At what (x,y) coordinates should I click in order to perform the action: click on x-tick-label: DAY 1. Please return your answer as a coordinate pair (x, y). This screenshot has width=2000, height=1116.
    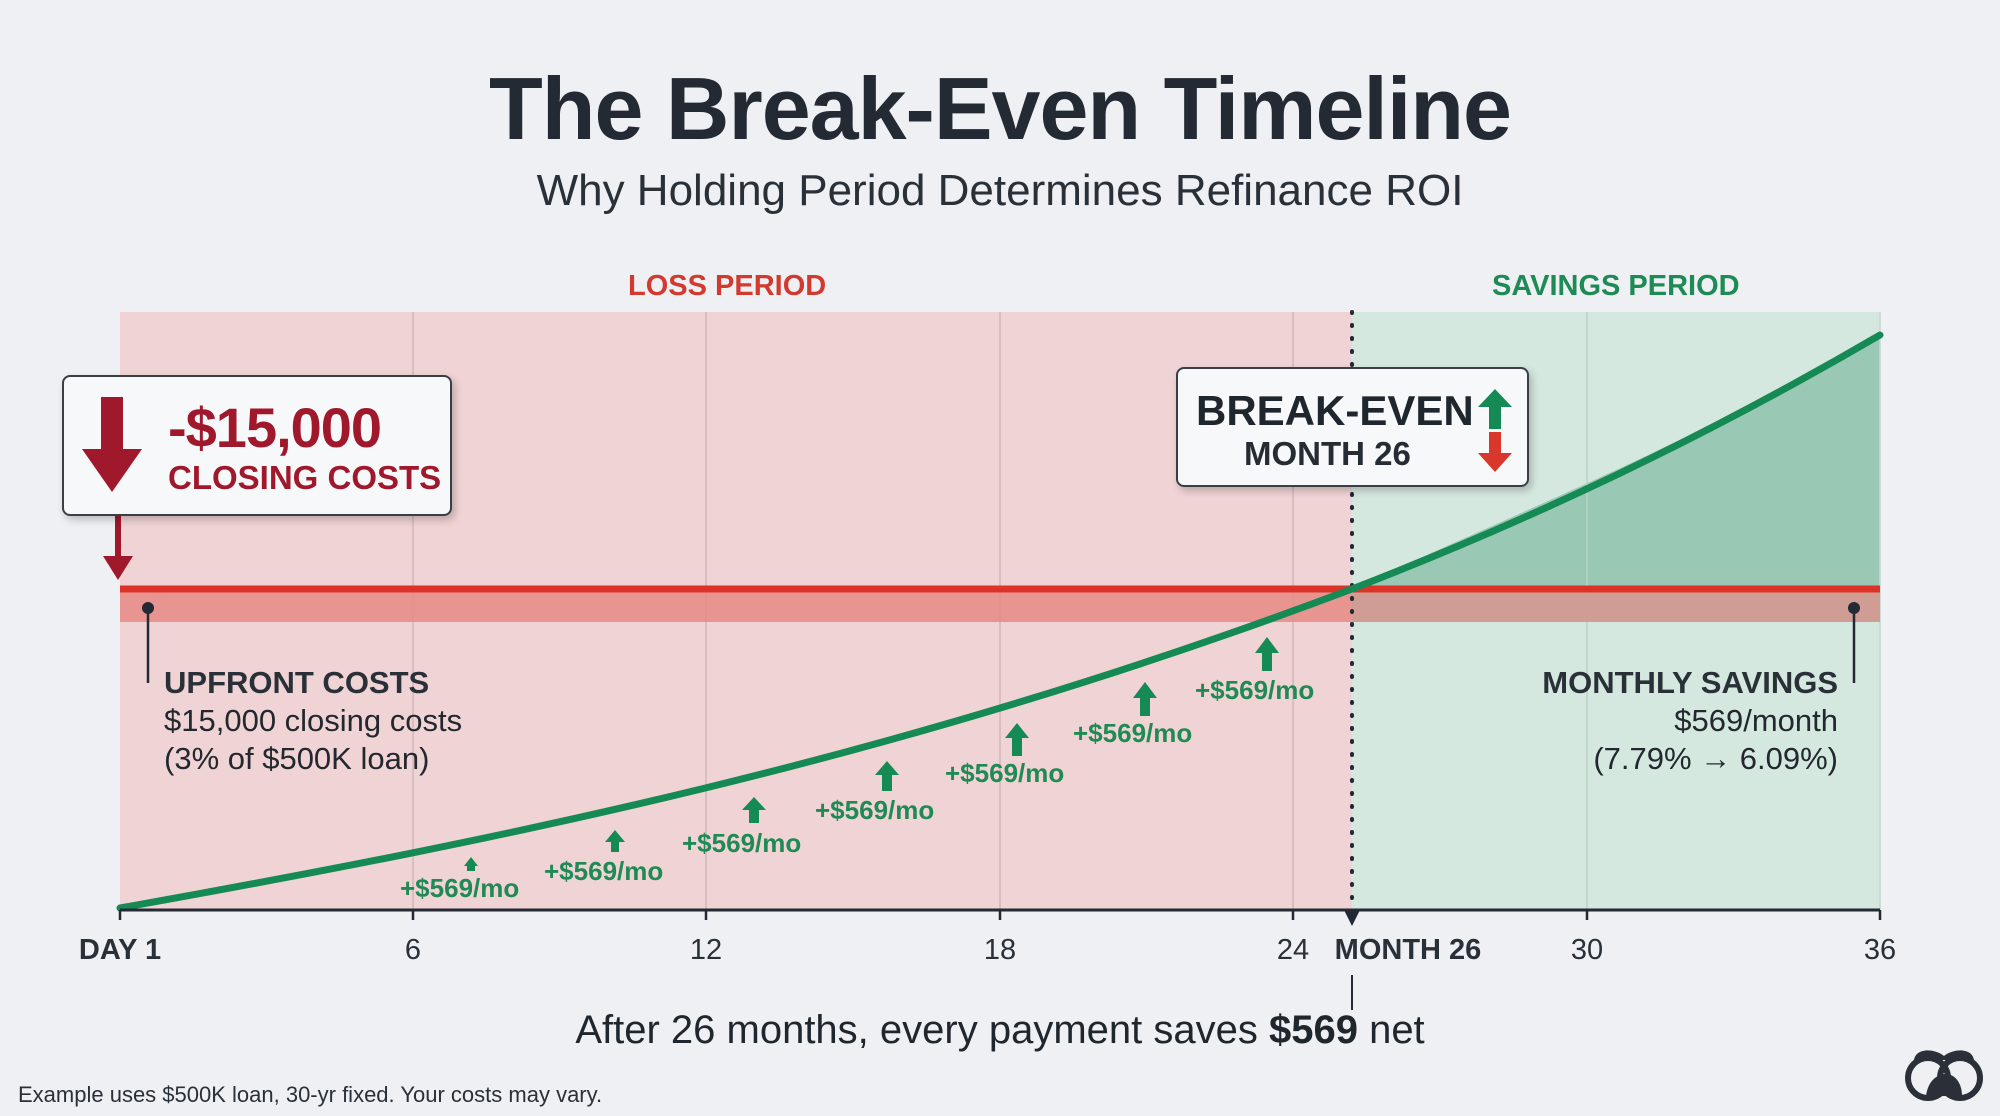
    Looking at the image, I should click on (120, 950).